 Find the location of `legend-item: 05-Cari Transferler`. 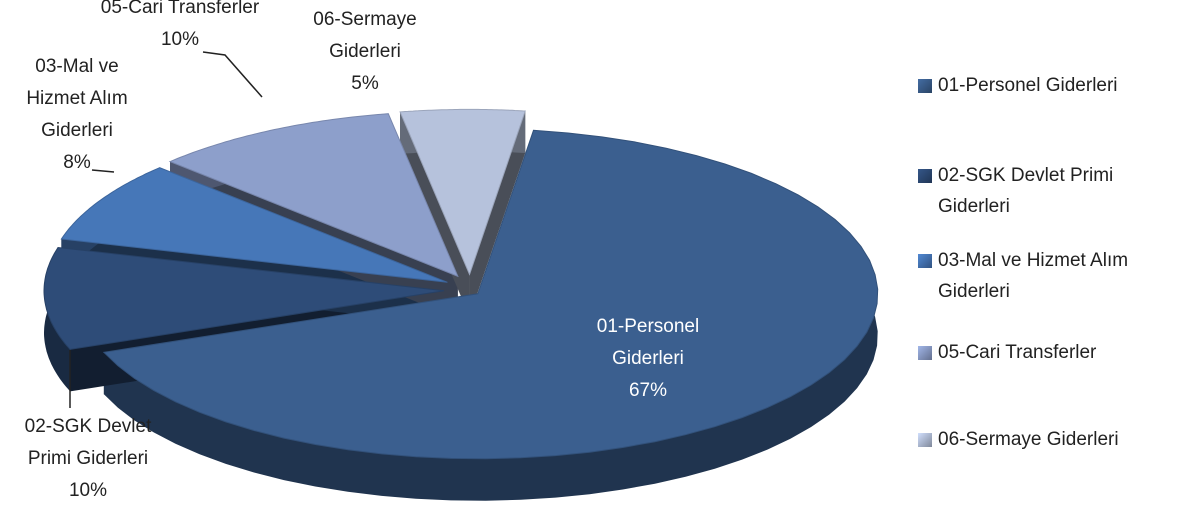

legend-item: 05-Cari Transferler is located at coordinates (1053, 352).